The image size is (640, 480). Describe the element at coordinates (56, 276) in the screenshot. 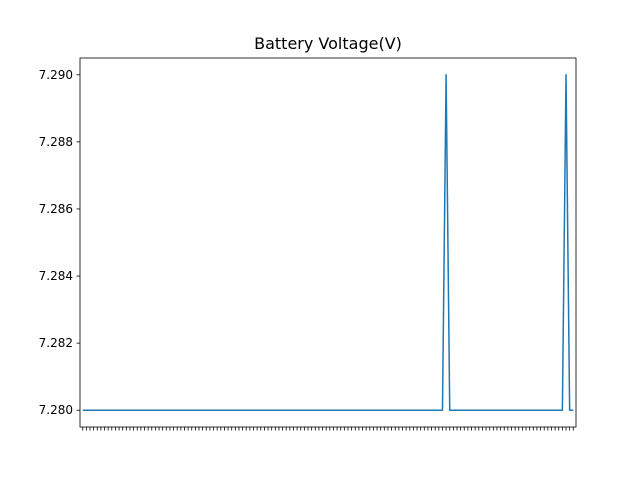

I see `y-tick-label: 7.284` at that location.